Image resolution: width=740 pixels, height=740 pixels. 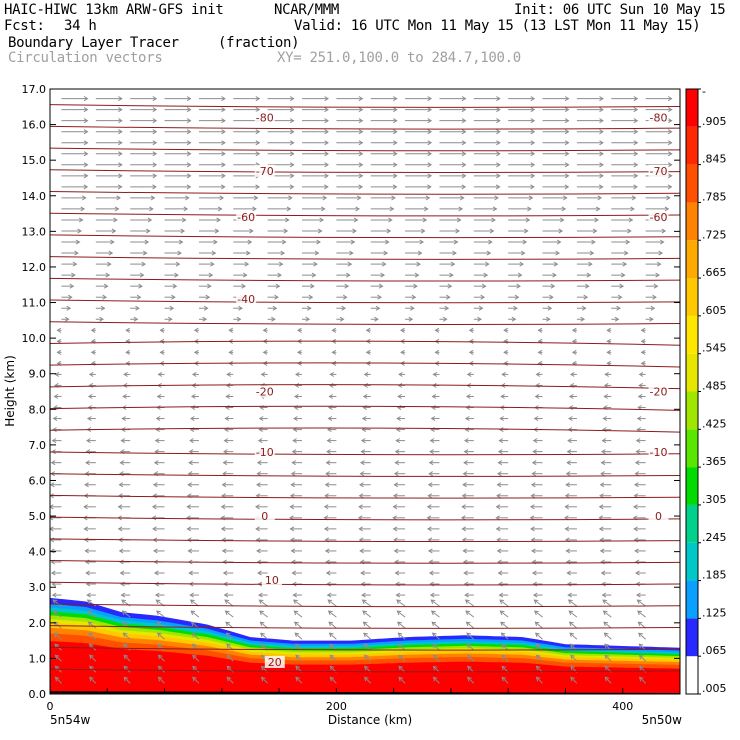 What do you see at coordinates (265, 452) in the screenshot?
I see `isotherm-label: -10` at bounding box center [265, 452].